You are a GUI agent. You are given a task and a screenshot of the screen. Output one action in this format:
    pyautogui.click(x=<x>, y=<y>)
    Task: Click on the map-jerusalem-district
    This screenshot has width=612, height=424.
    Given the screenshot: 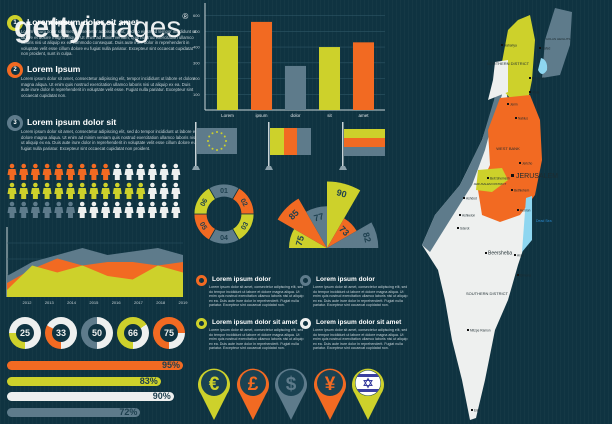 What is the action you would take?
    pyautogui.click(x=492, y=180)
    